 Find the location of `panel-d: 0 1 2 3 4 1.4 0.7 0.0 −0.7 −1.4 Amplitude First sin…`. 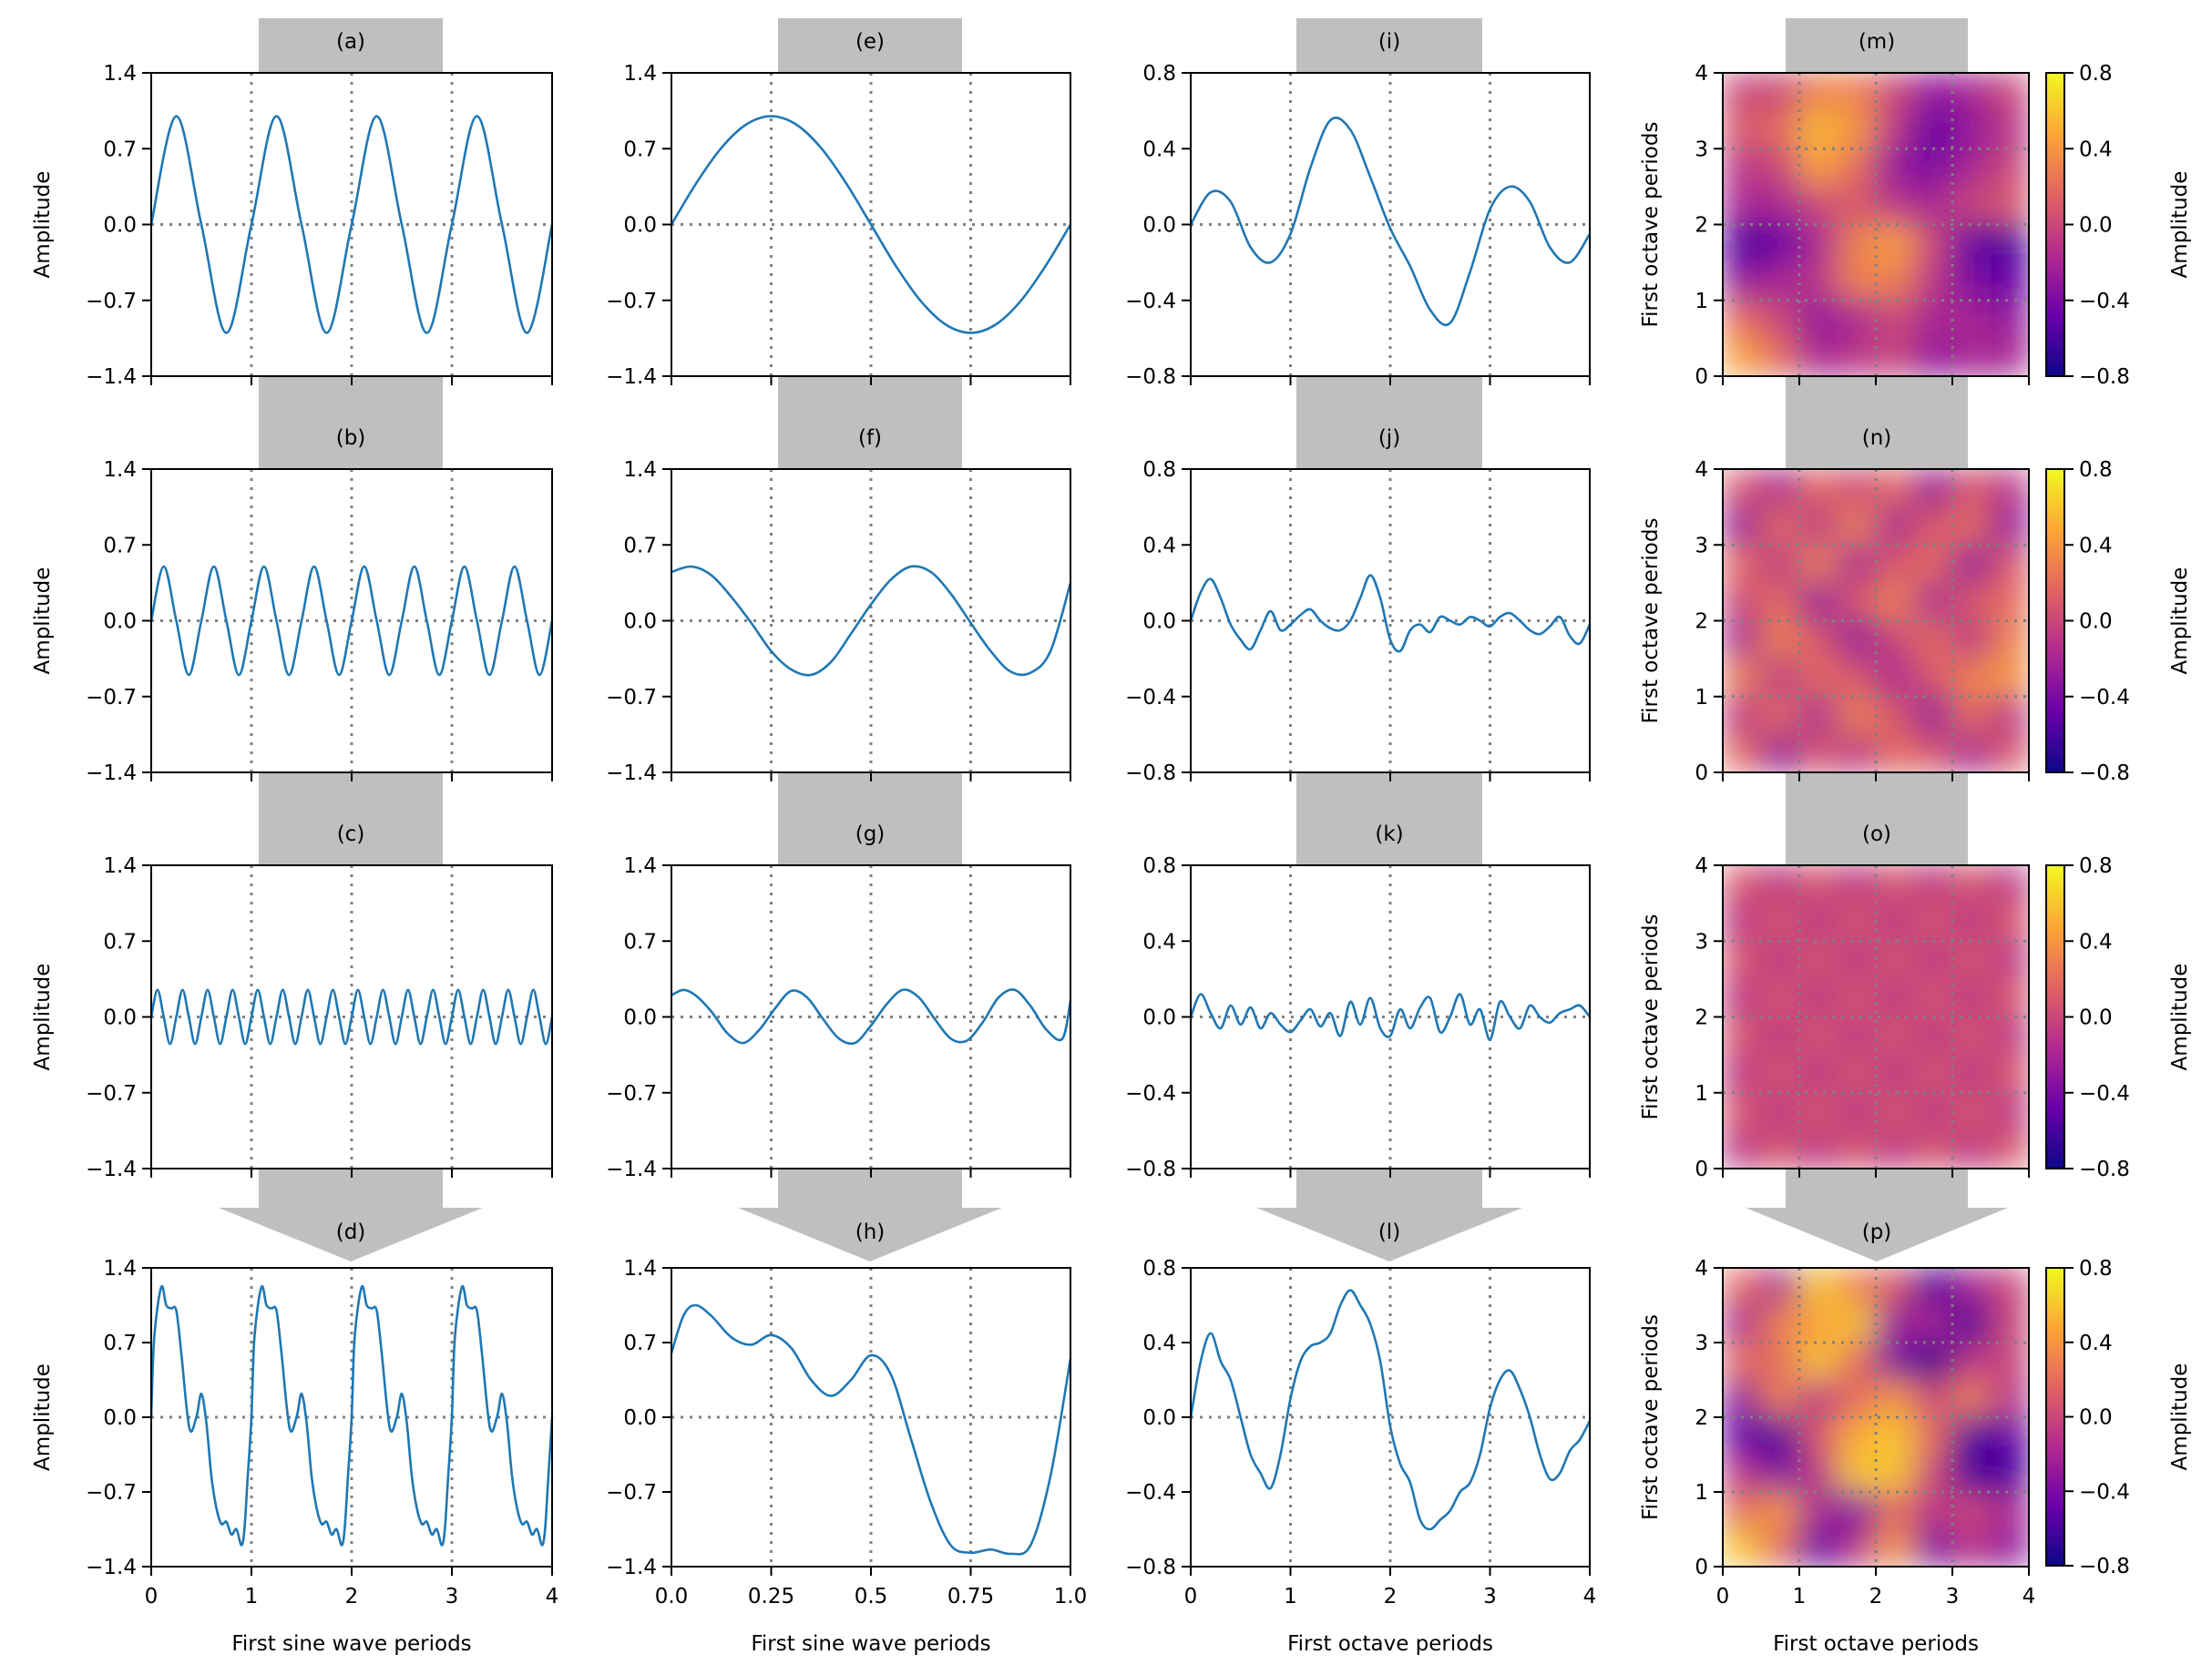

panel-d: 0 1 2 3 4 1.4 0.7 0.0 −0.7 −1.4 Amplitude First sin… is located at coordinates (294, 1456).